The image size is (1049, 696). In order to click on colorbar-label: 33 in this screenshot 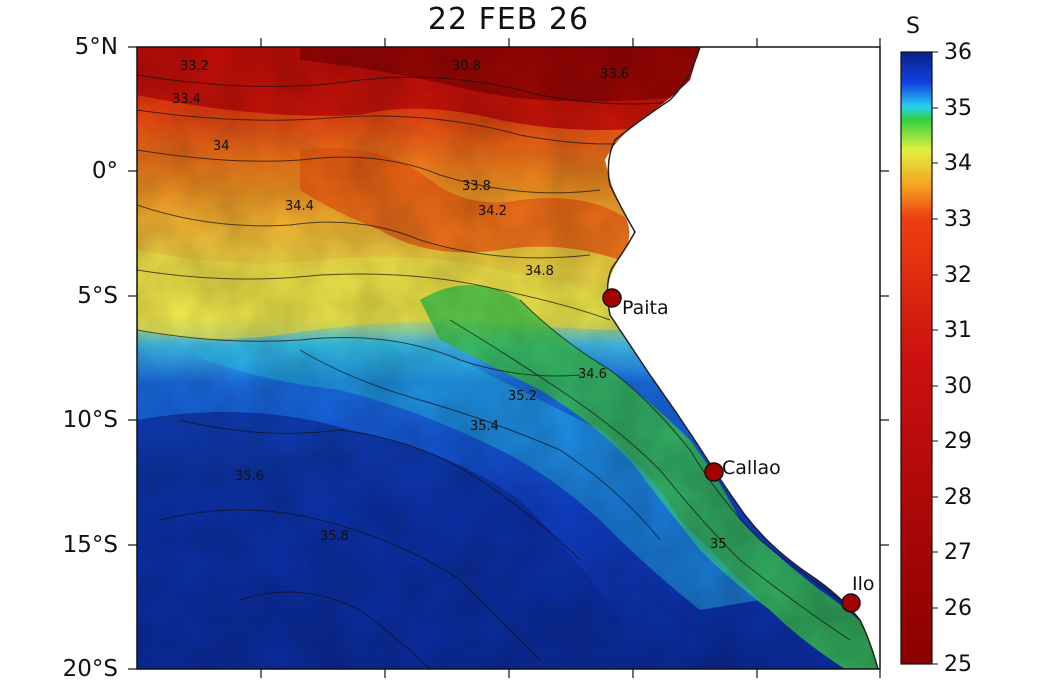, I will do `click(958, 219)`.